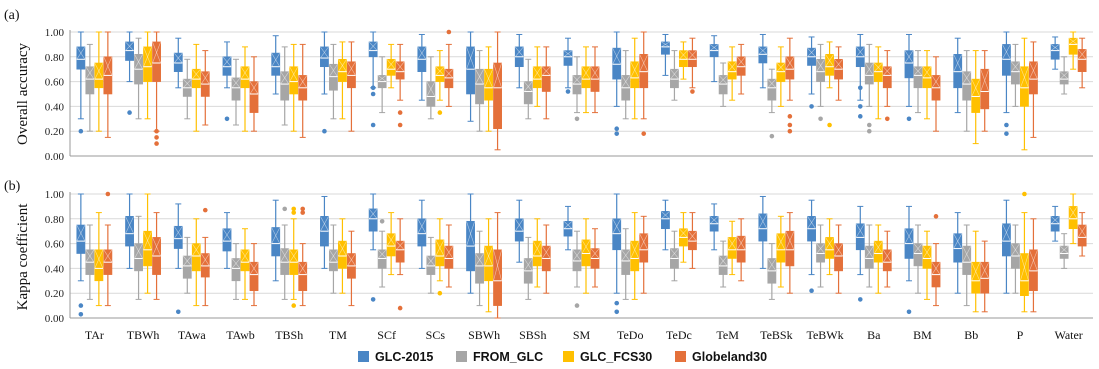 The width and height of the screenshot is (1099, 369). I want to click on box-glcfcs30-tm, so click(342, 80).